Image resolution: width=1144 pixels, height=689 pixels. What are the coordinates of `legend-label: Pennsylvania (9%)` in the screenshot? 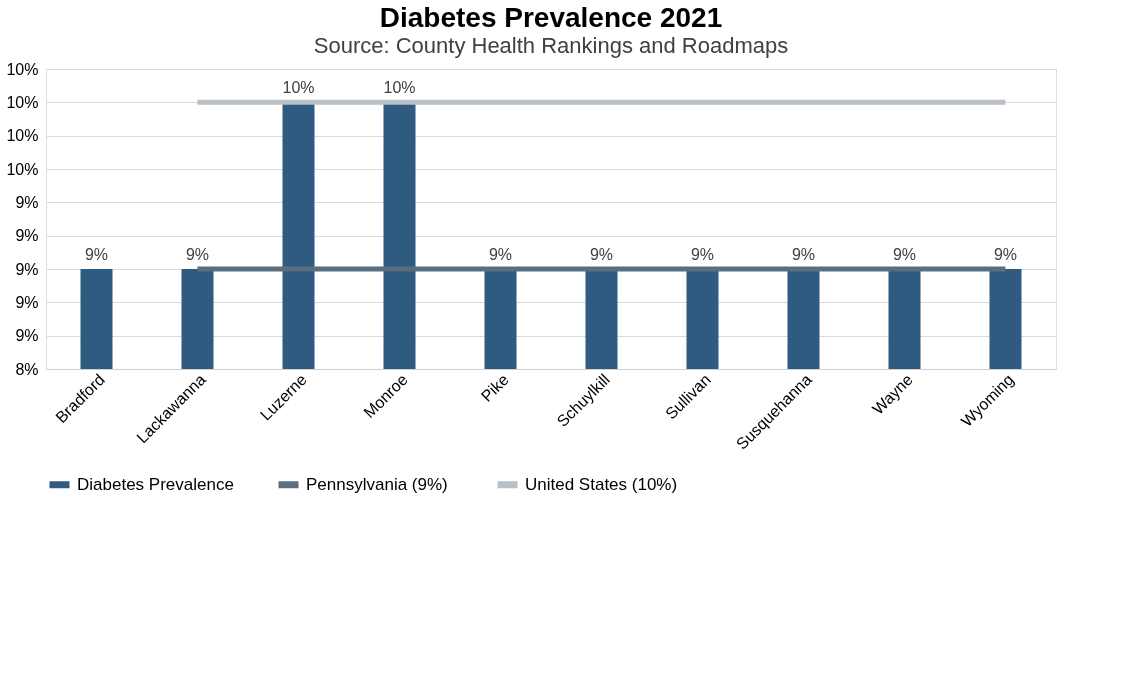 It's located at (377, 484).